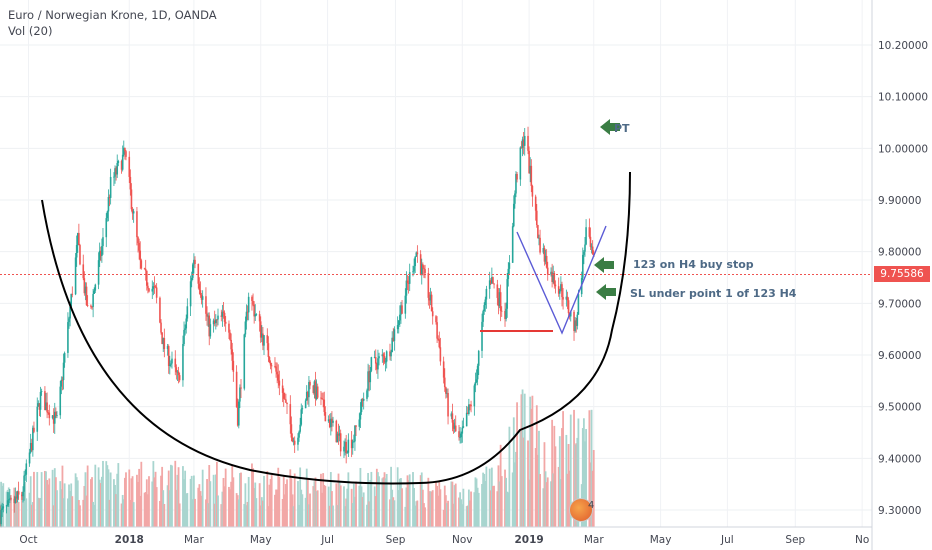  I want to click on y-tick-label: 9.70000, so click(899, 304).